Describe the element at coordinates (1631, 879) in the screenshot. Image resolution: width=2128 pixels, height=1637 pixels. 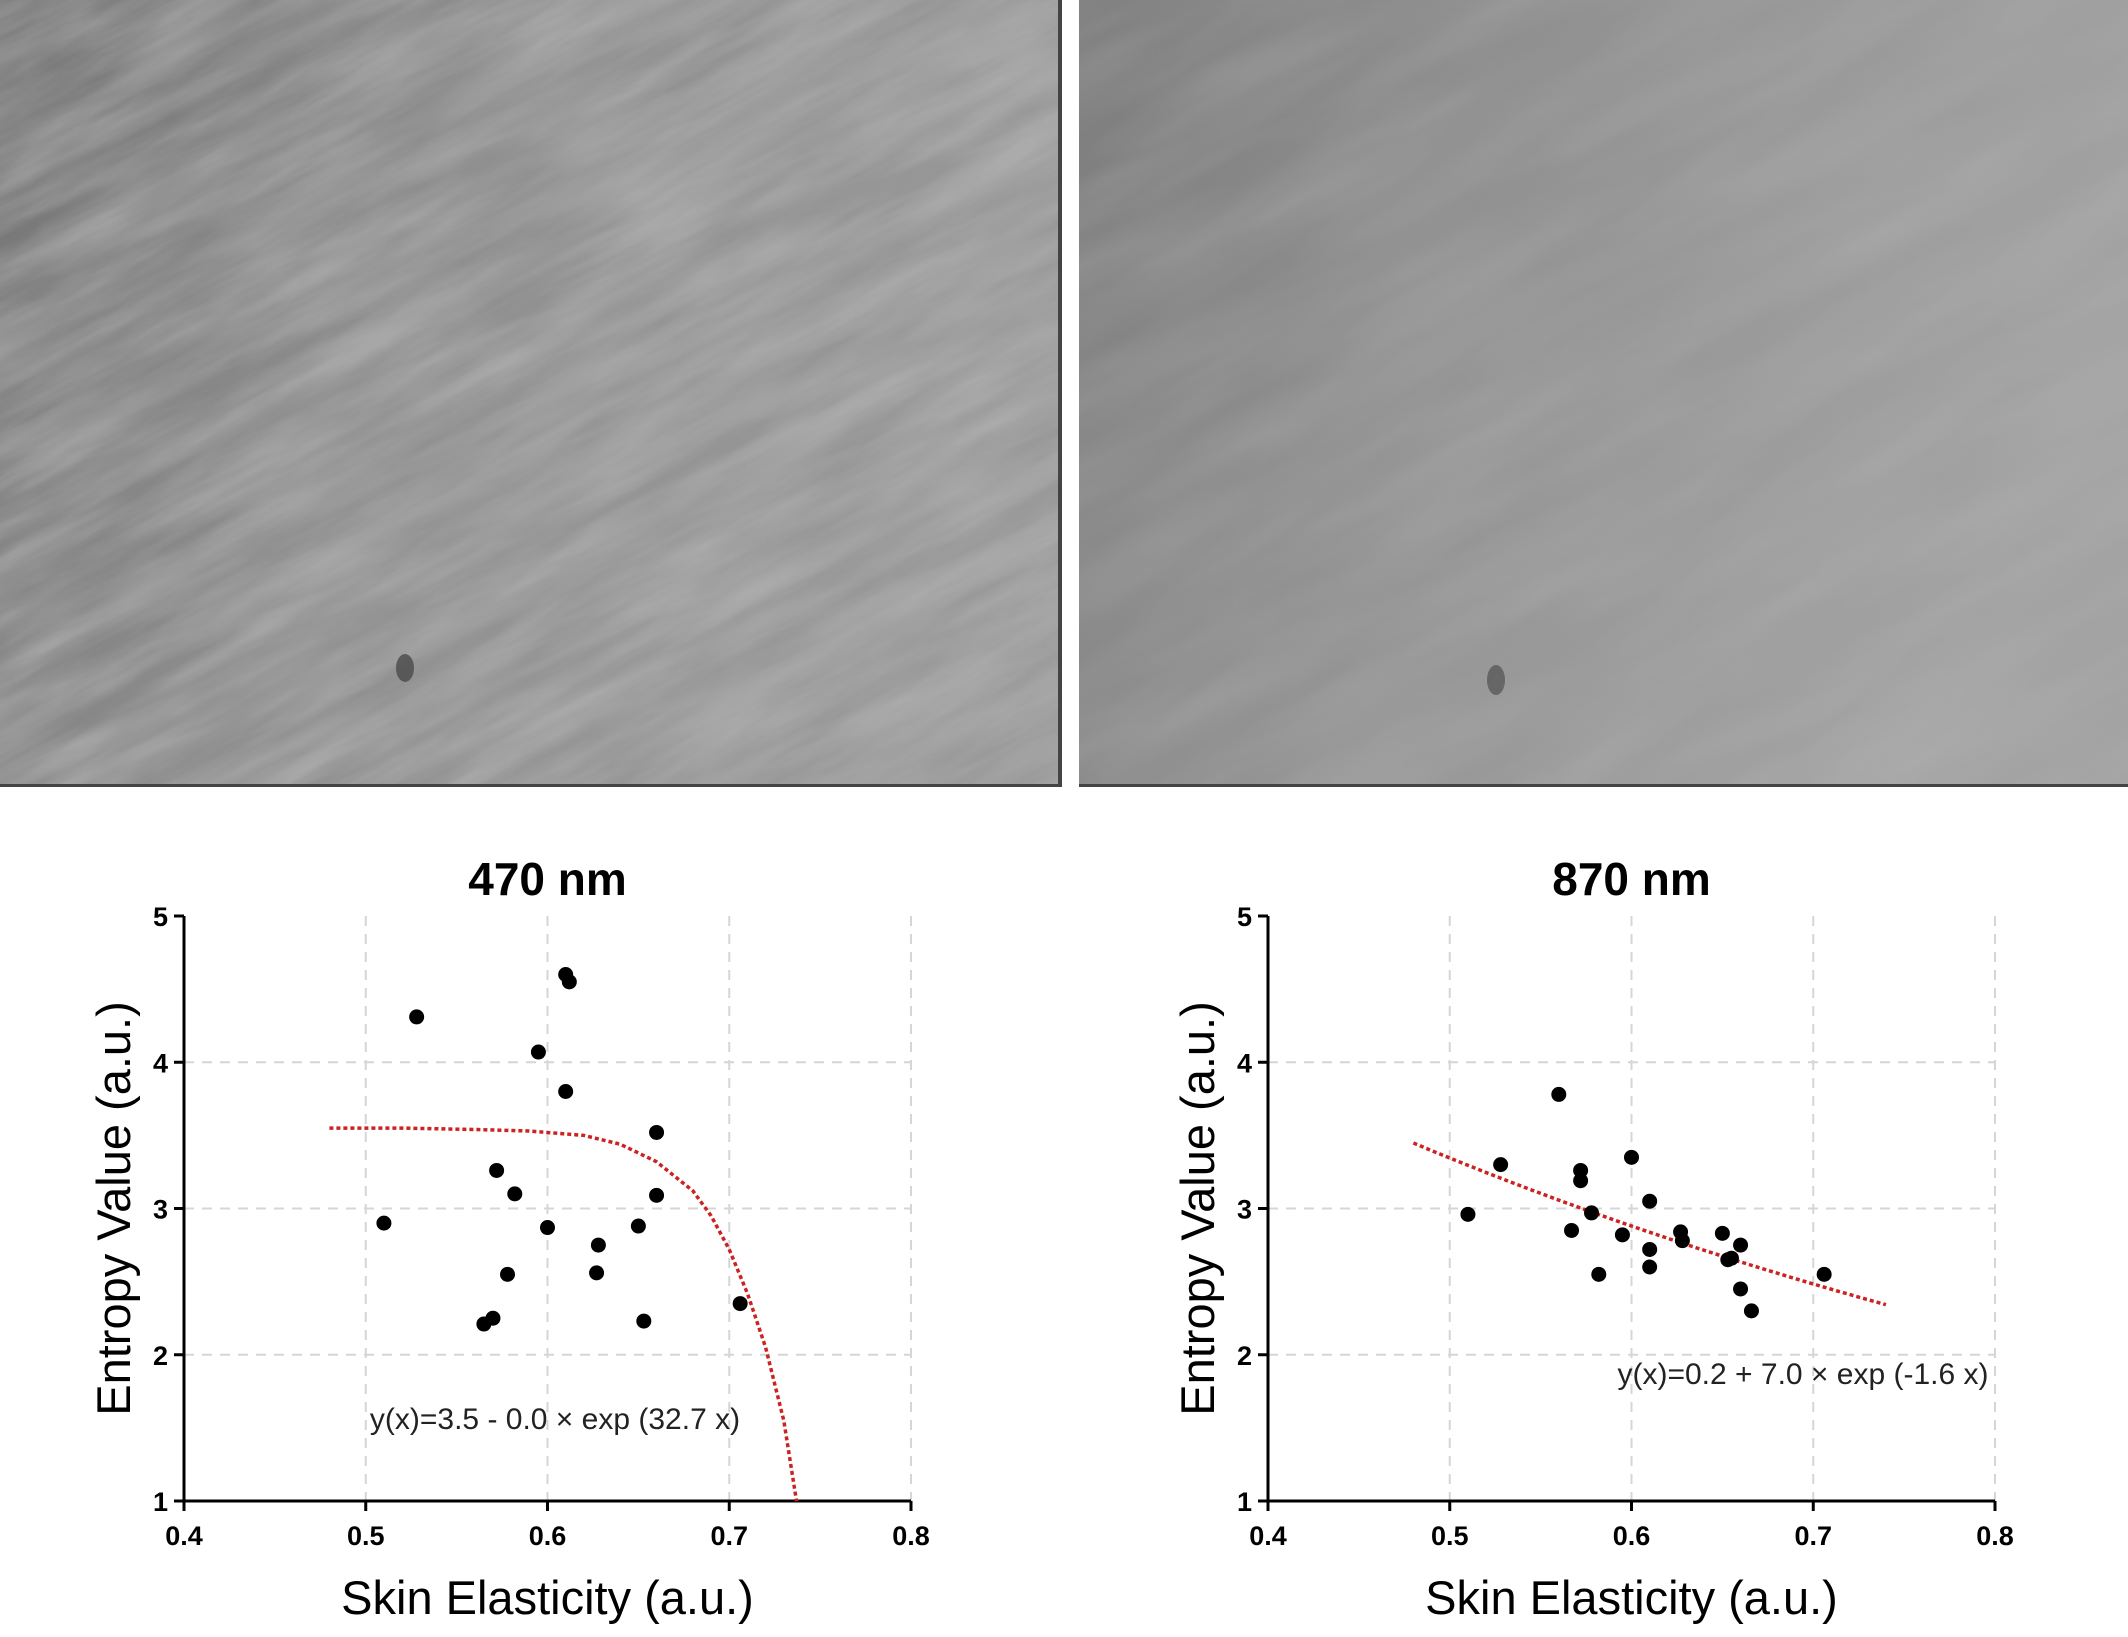
I see `chart-title: 870 nm` at that location.